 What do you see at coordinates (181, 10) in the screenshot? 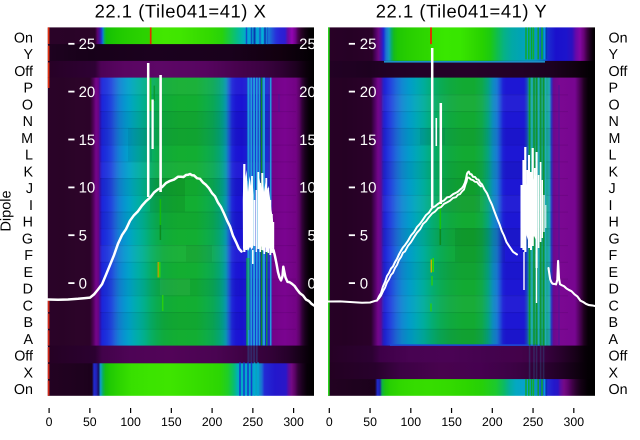
I see `svg-text: 22.1 (Tile041=41) X` at bounding box center [181, 10].